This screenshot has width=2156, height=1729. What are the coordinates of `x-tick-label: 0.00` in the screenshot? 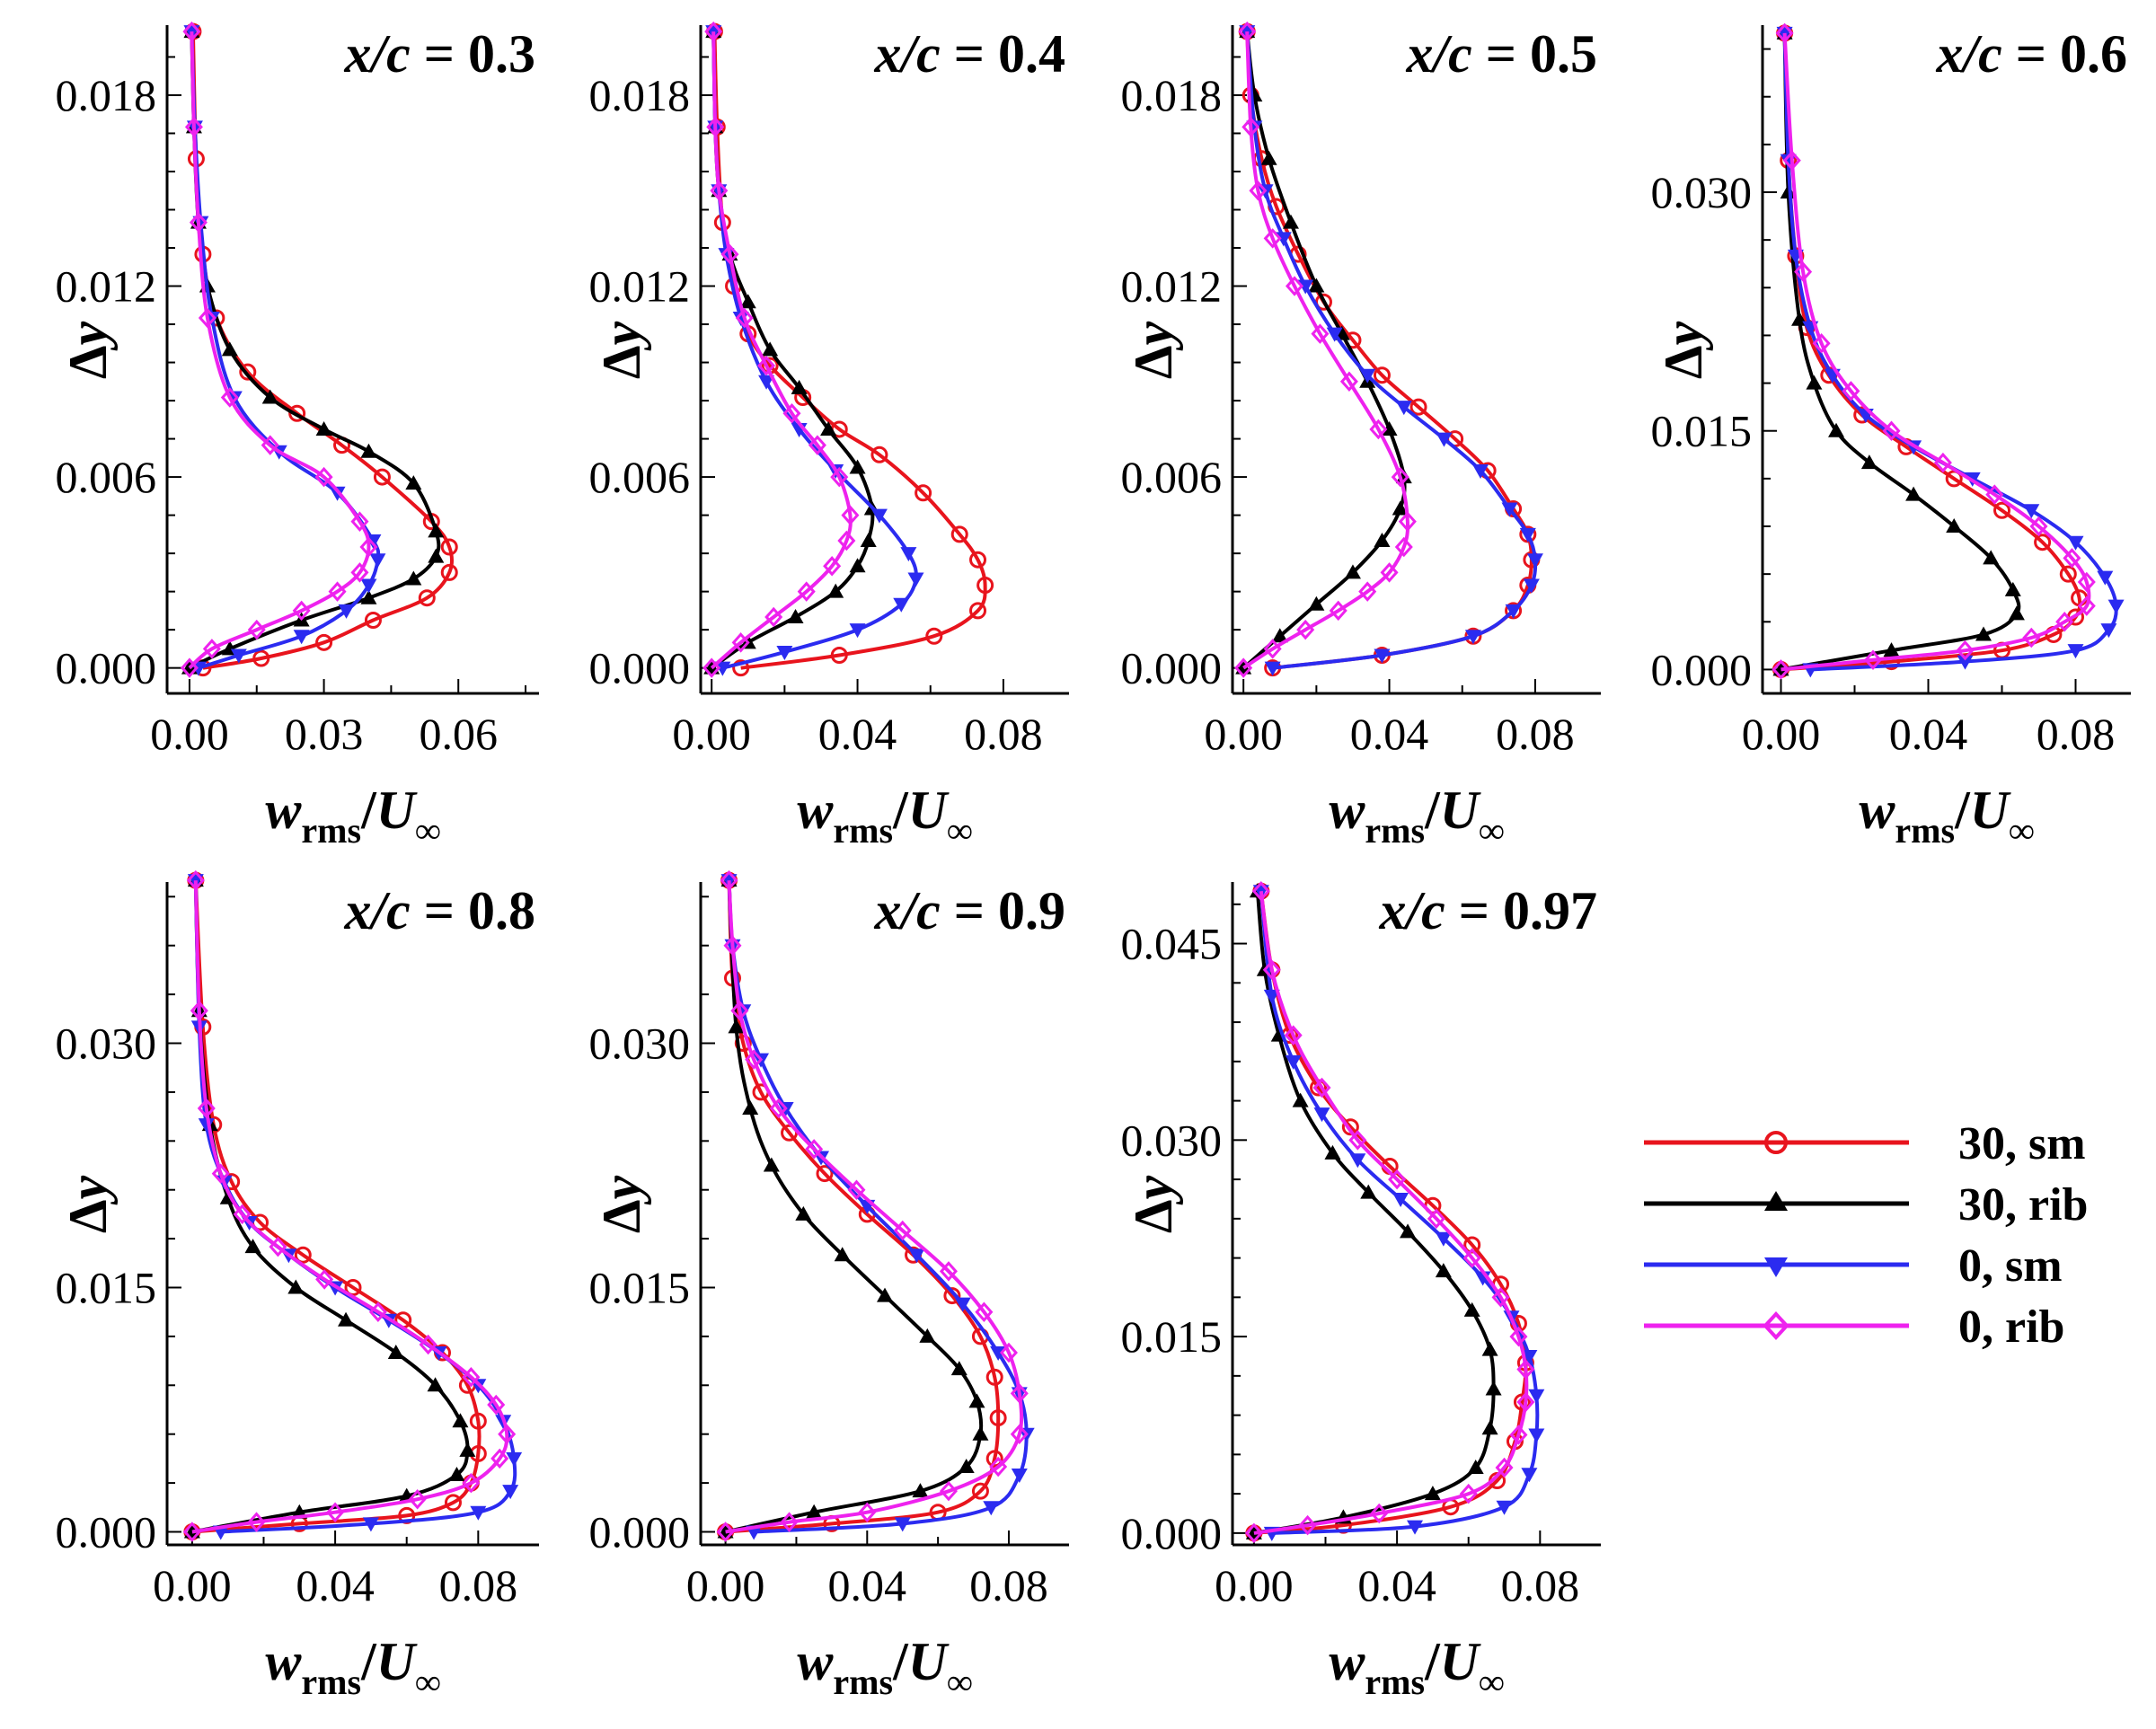 It's located at (725, 1585).